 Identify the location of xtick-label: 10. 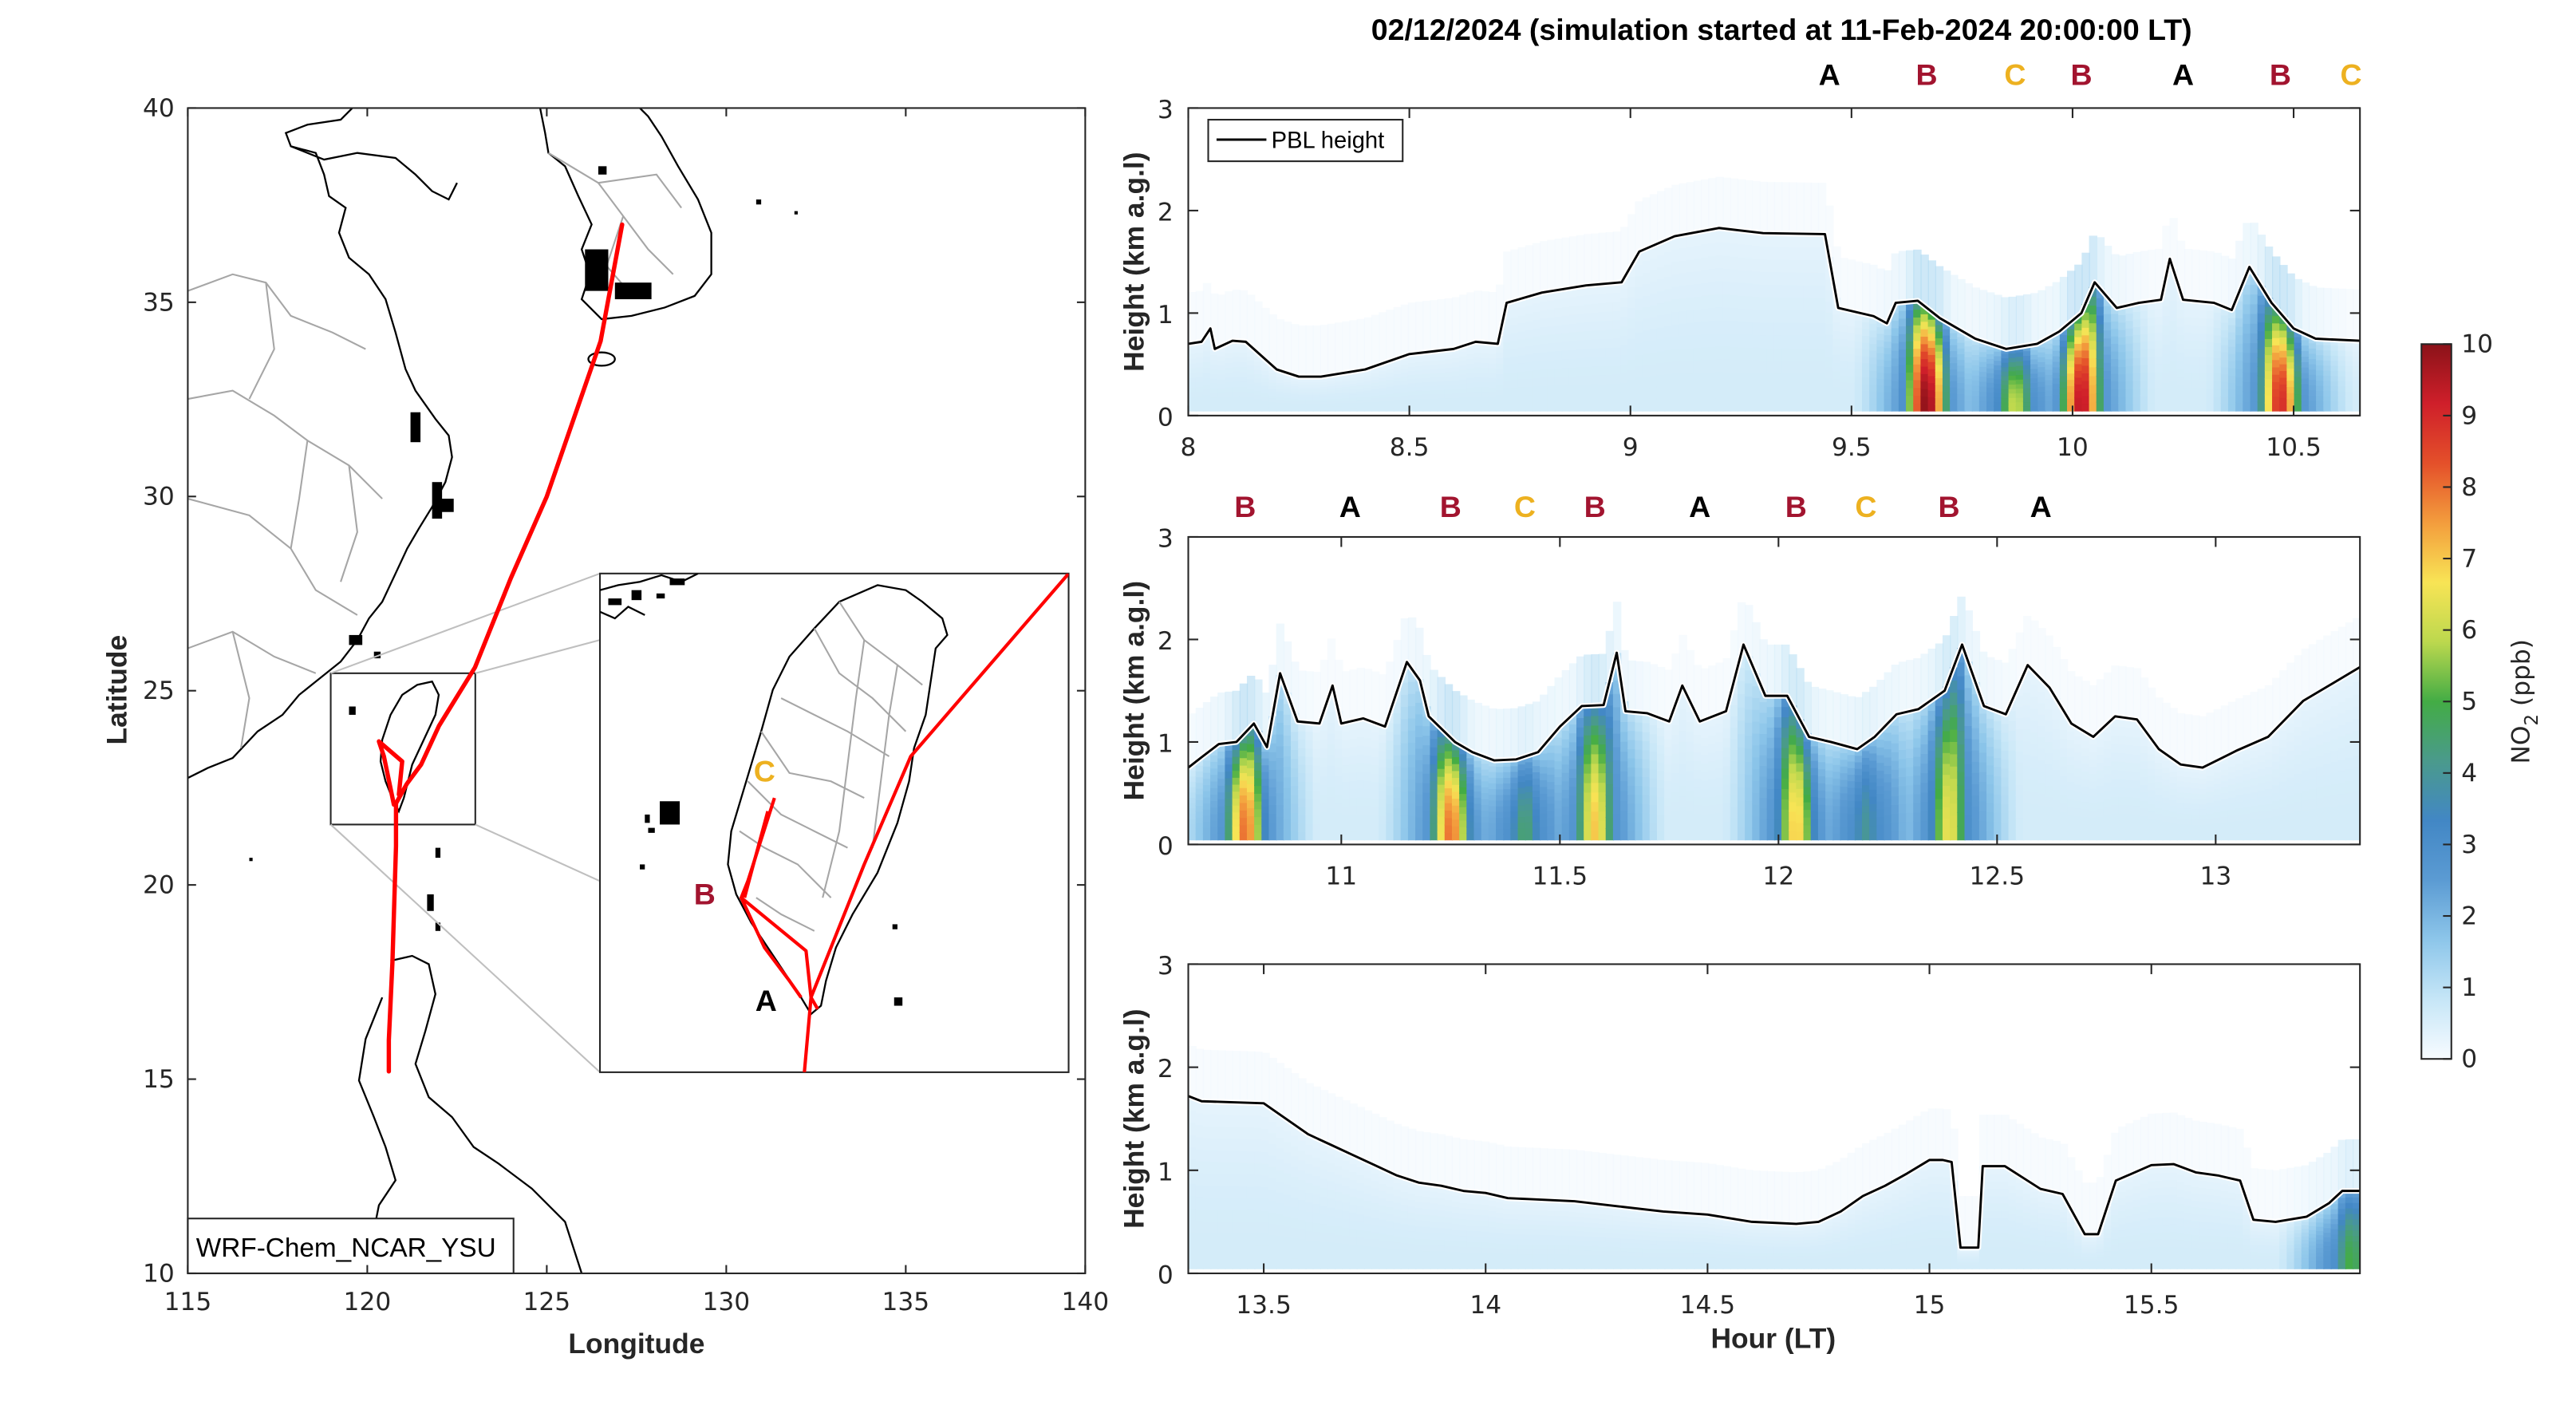
(2073, 447).